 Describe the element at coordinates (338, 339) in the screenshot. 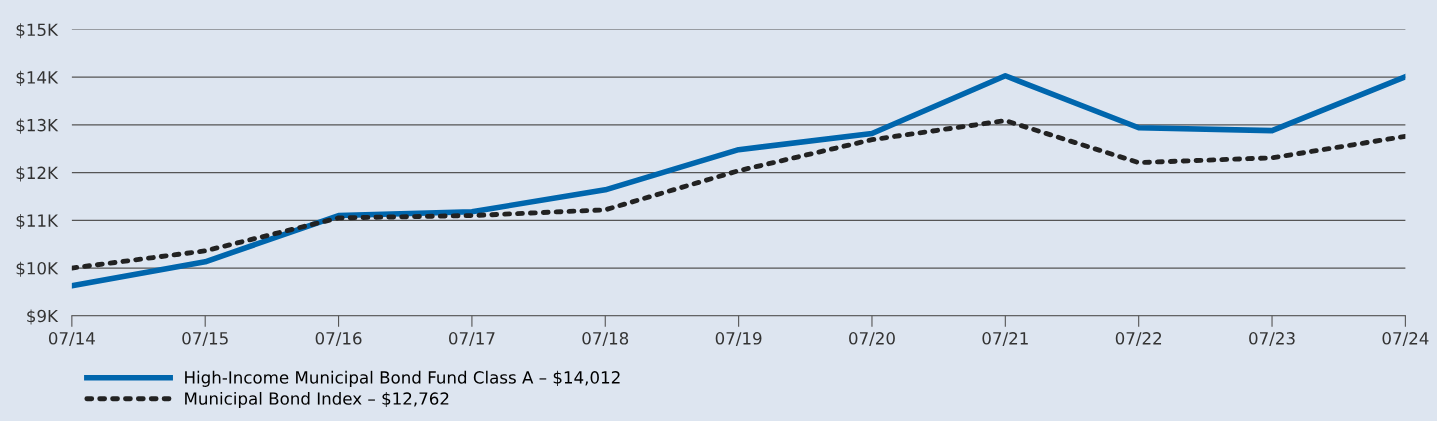

I see `x-tick-label: 07/16` at that location.